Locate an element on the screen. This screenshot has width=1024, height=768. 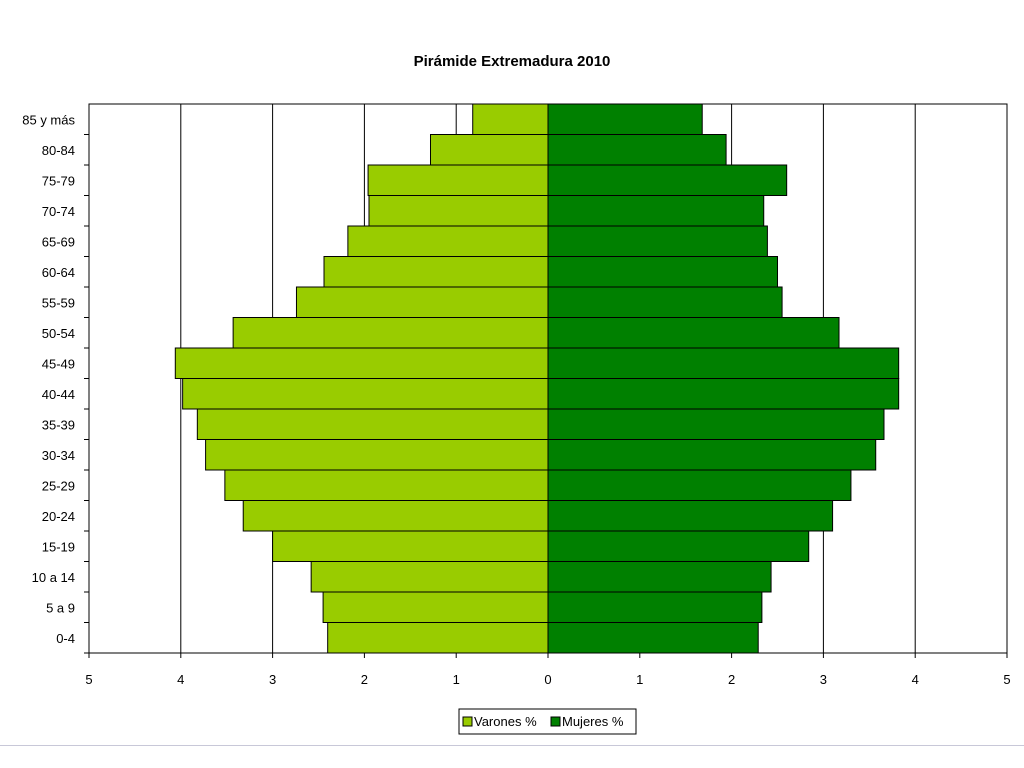
y-tick-label: 60-64 is located at coordinates (58, 272).